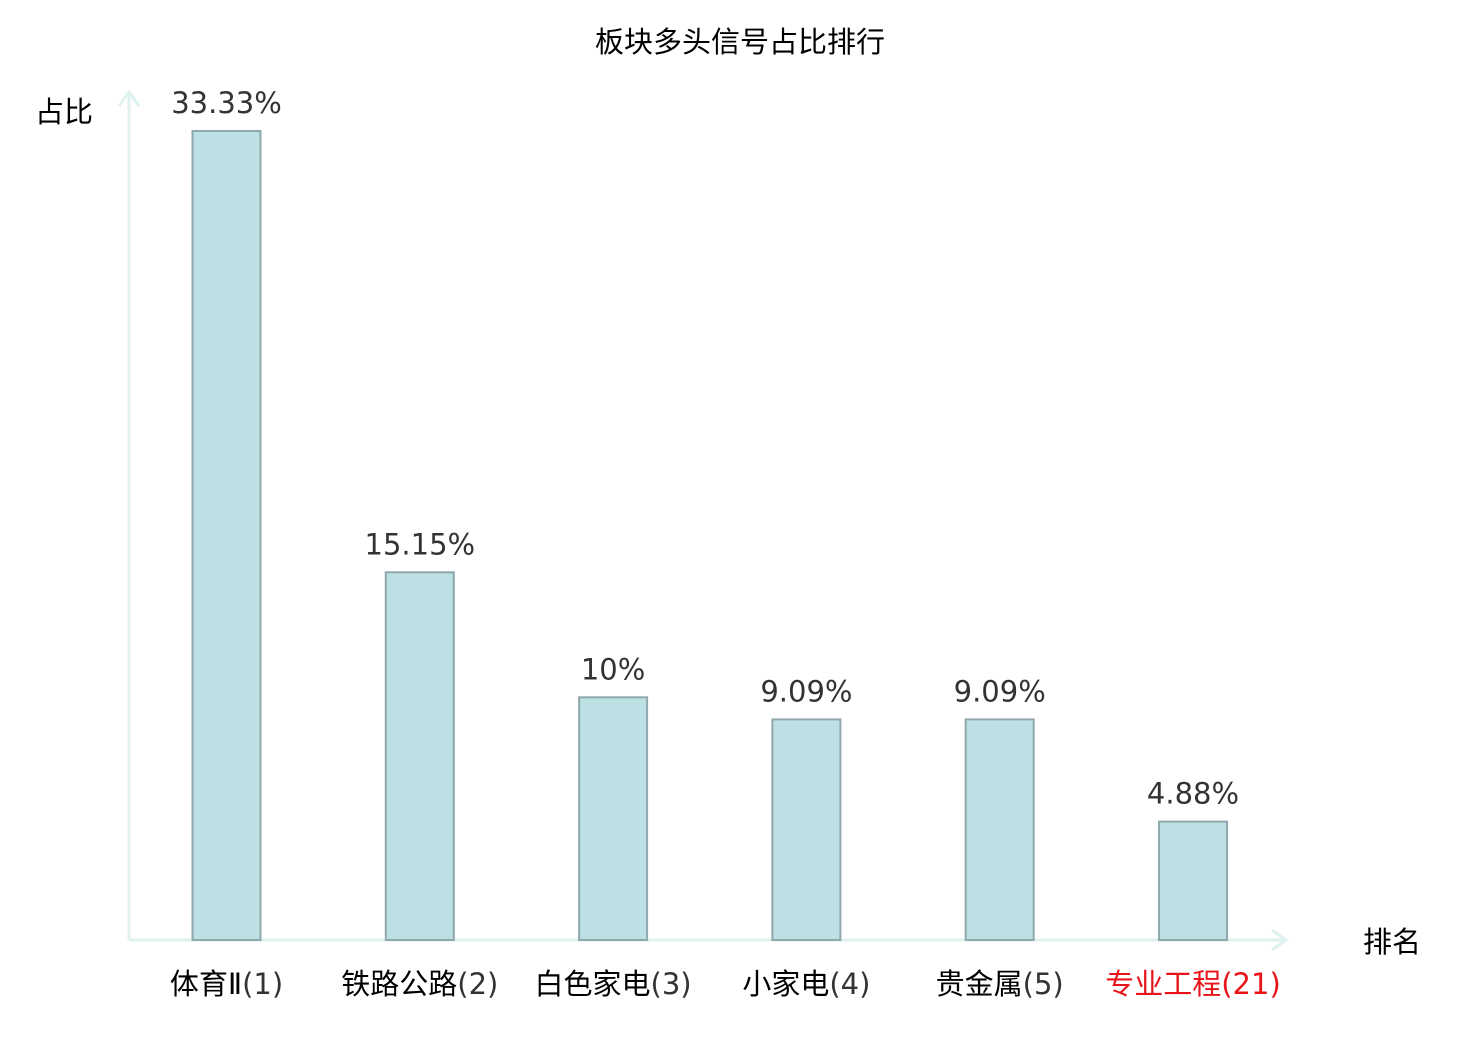 The image size is (1480, 1044). I want to click on category-label: 铁路公路(2), so click(419, 984).